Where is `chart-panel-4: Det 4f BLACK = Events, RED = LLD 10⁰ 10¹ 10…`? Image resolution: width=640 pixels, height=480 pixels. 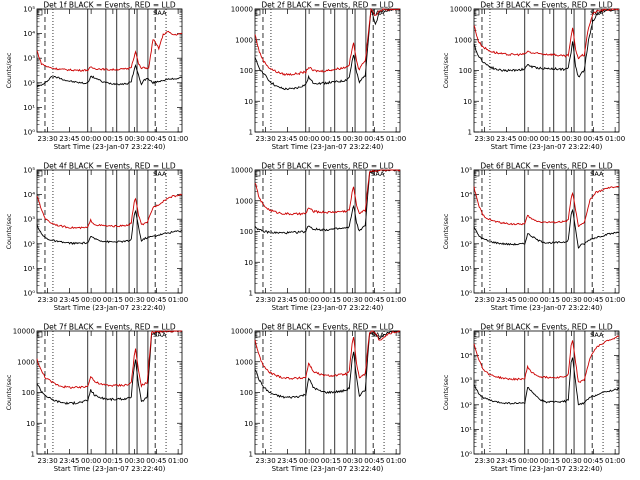
chart-panel-4: Det 4f BLACK = Events, RED = LLD 10⁰ 10¹ 10… is located at coordinates (96, 237).